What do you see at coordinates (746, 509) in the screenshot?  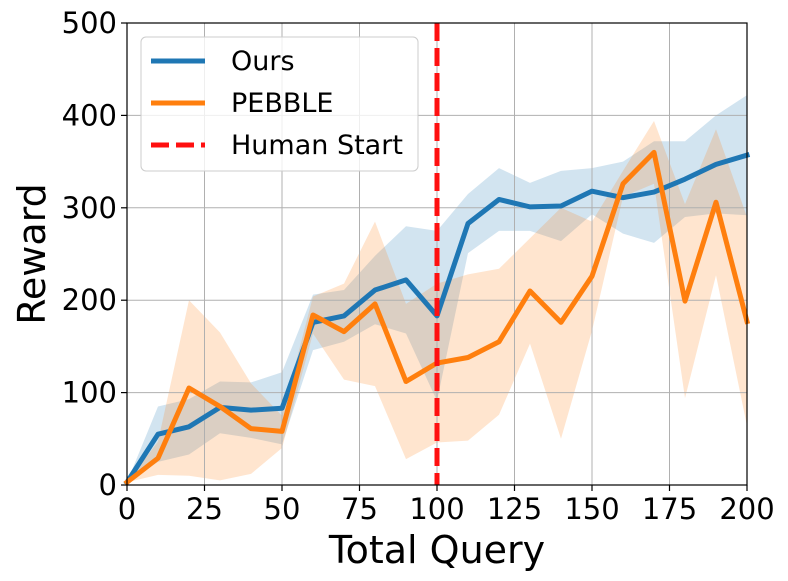 I see `x-tick-label: 200` at bounding box center [746, 509].